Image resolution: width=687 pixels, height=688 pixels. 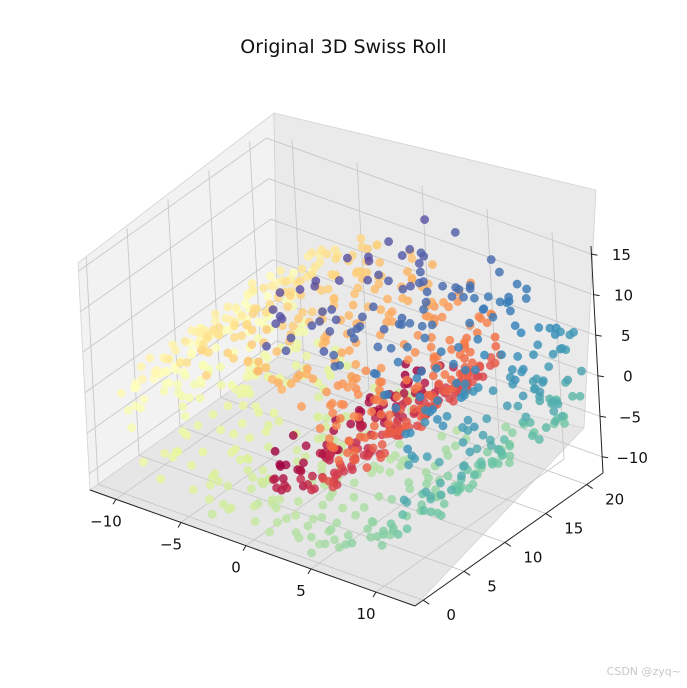 I want to click on y-tick-mark, so click(x=508, y=544).